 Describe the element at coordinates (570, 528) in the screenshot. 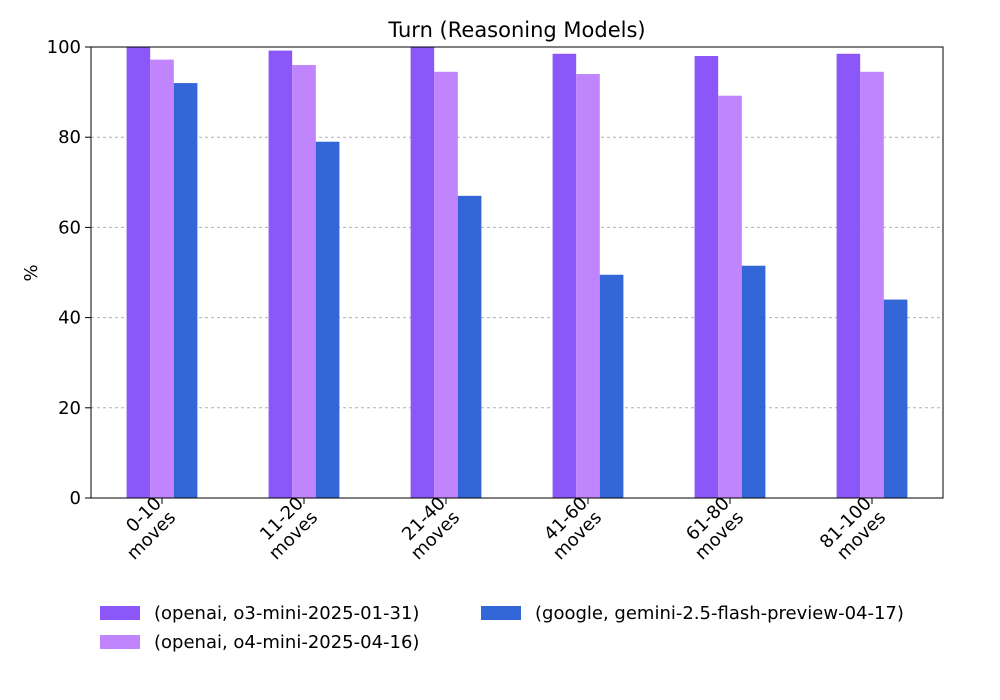

I see `x-tick-label: 41-60moves` at that location.